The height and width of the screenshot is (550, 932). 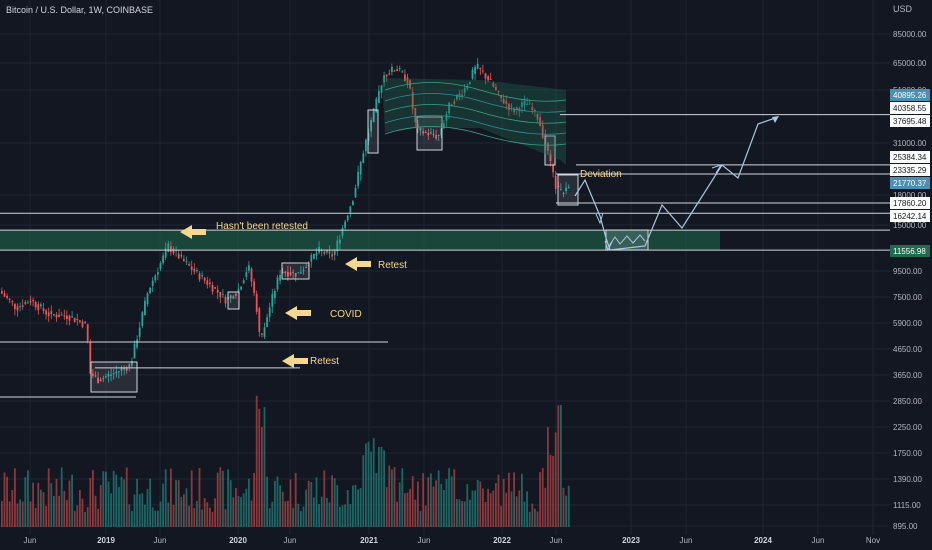 What do you see at coordinates (298, 313) in the screenshot?
I see `arrow-covid` at bounding box center [298, 313].